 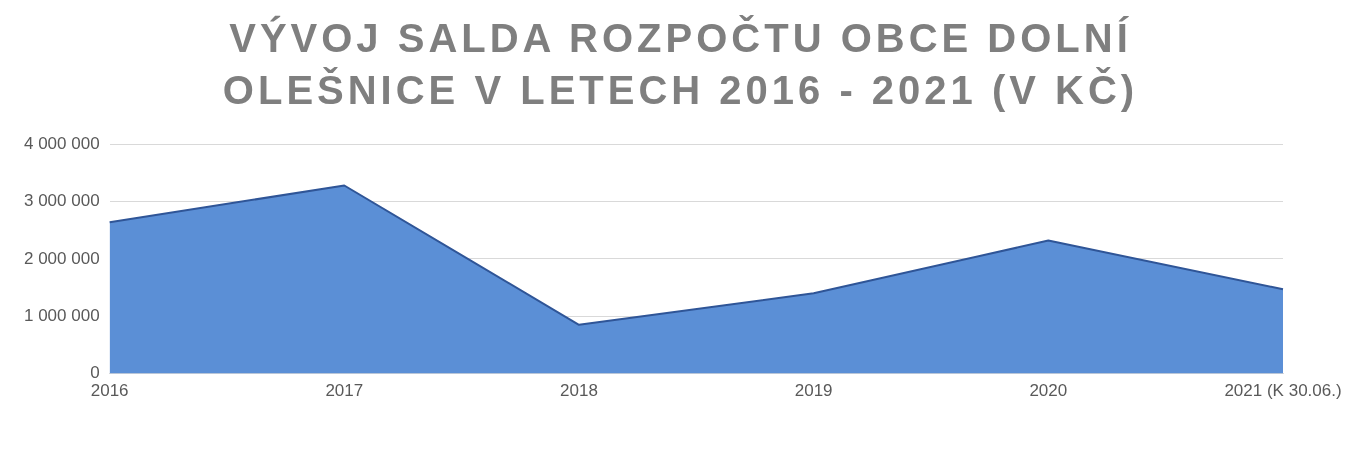 What do you see at coordinates (95, 373) in the screenshot?
I see `y-tick-label: 0` at bounding box center [95, 373].